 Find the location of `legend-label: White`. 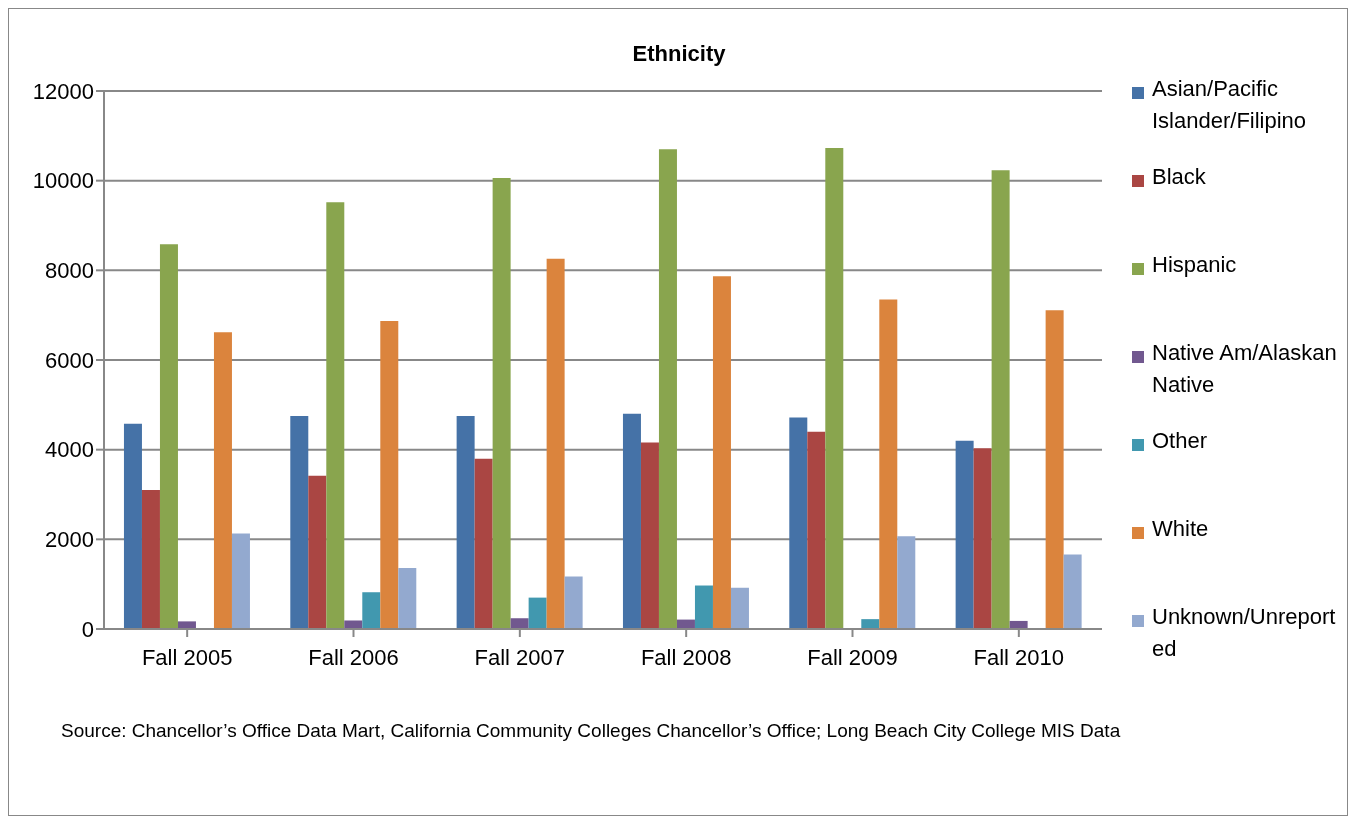

legend-label: White is located at coordinates (1181, 529).